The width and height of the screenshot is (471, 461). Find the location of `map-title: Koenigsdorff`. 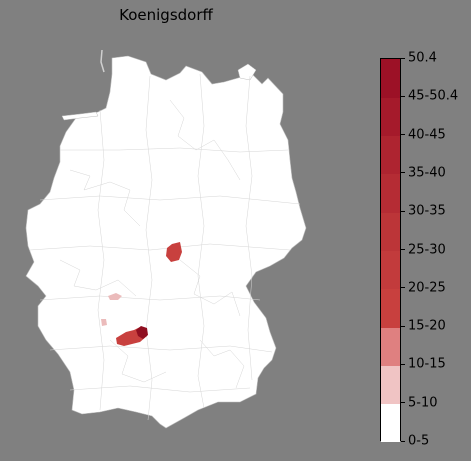

map-title: Koenigsdorff is located at coordinates (166, 15).